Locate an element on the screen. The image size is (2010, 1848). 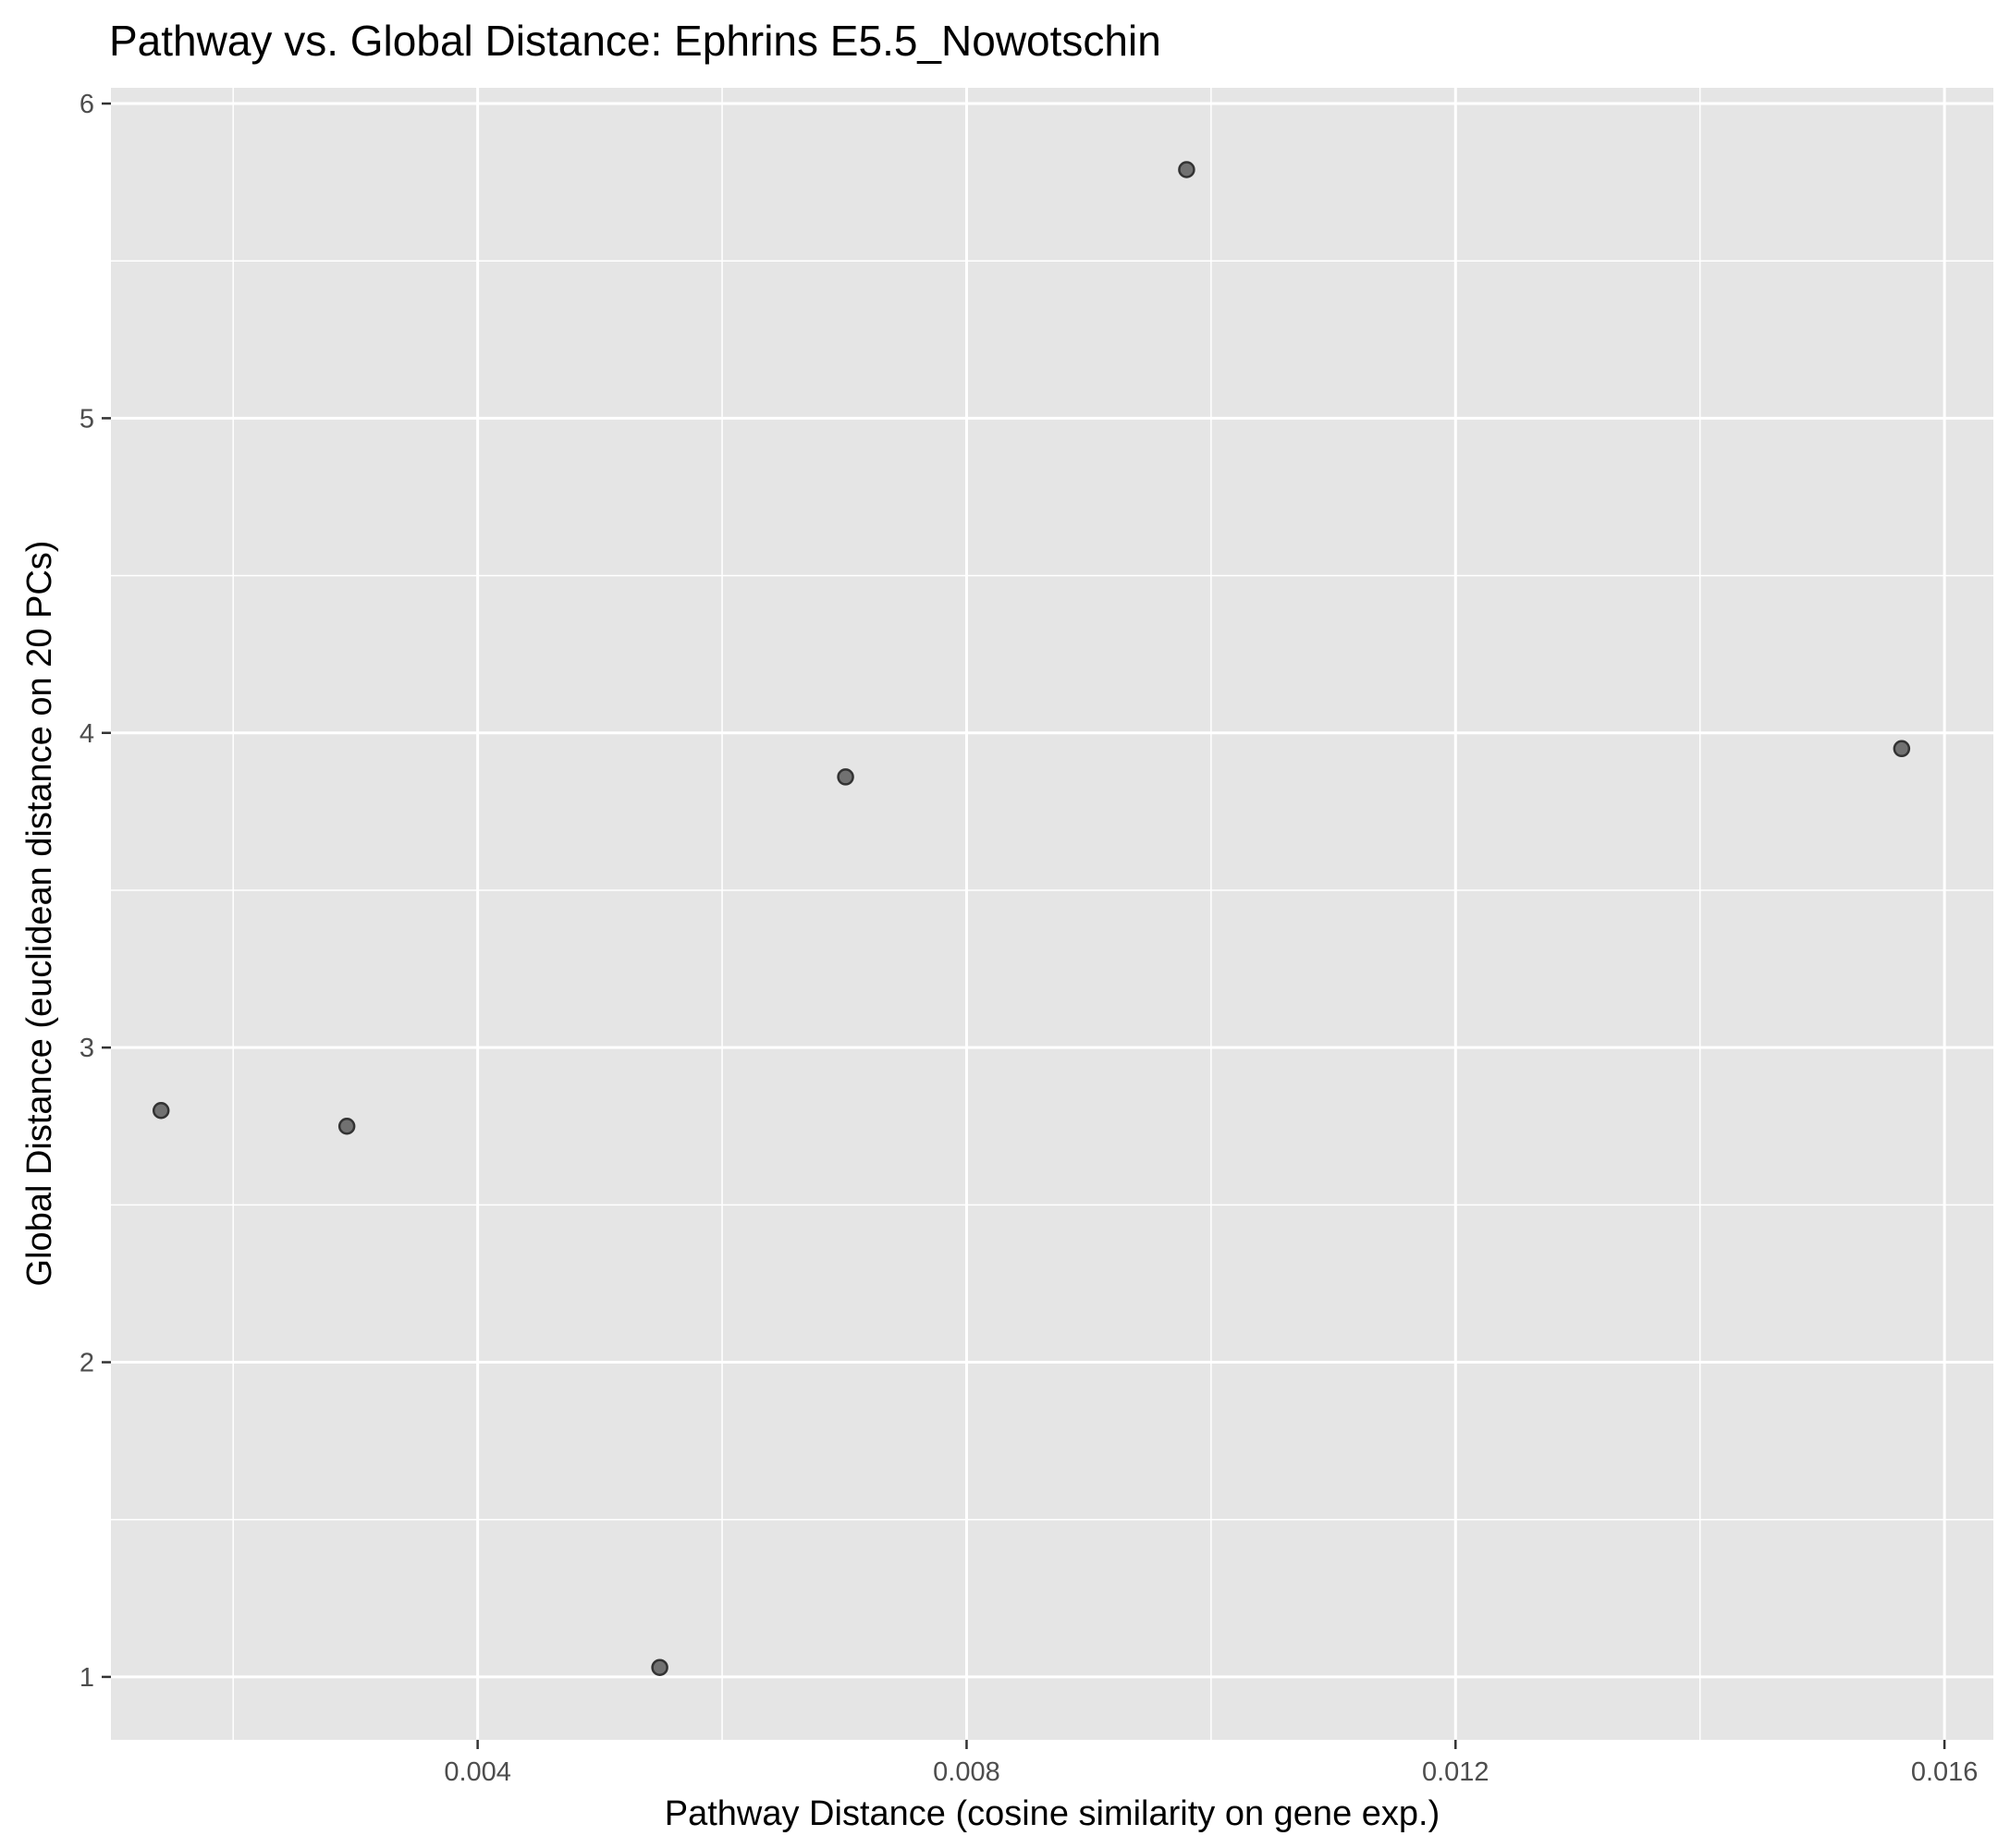
y-tick-label: 6 is located at coordinates (87, 104).